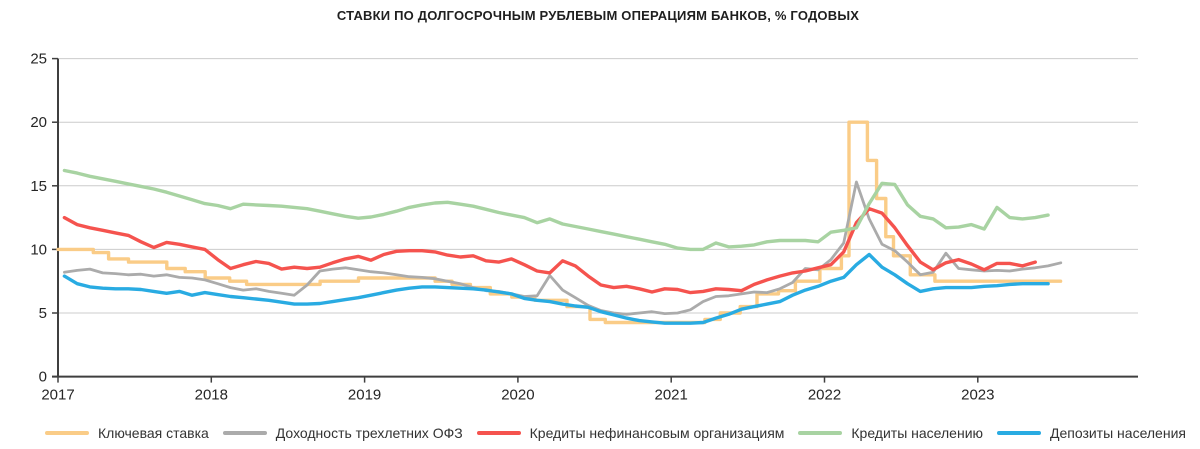  I want to click on legend-label: Кредиты нефинансовым организациям, so click(657, 433).